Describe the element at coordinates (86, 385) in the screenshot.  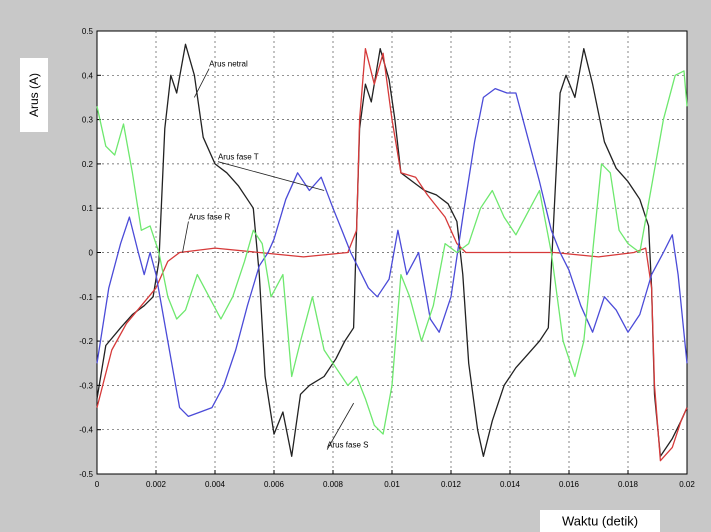
I see `y-tick-label: -0.3` at that location.